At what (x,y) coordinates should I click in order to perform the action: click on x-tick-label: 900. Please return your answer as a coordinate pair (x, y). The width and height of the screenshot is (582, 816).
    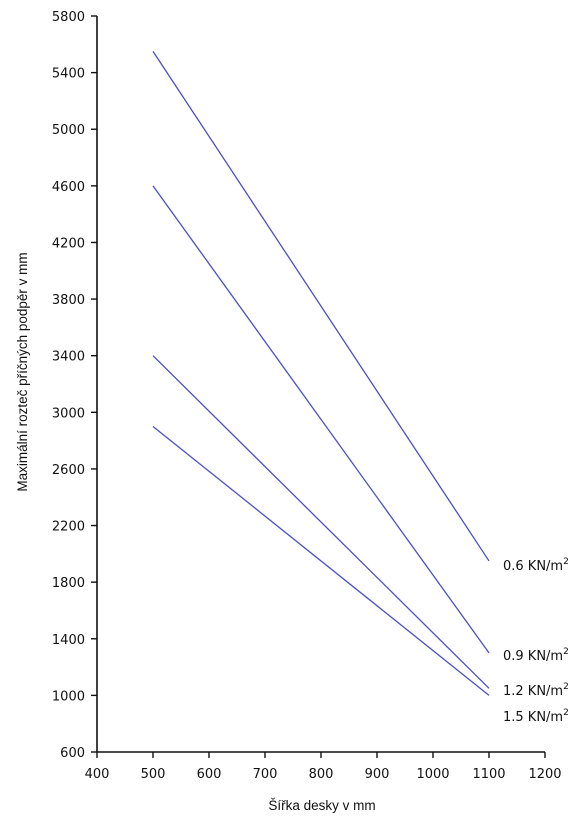
    Looking at the image, I should click on (377, 774).